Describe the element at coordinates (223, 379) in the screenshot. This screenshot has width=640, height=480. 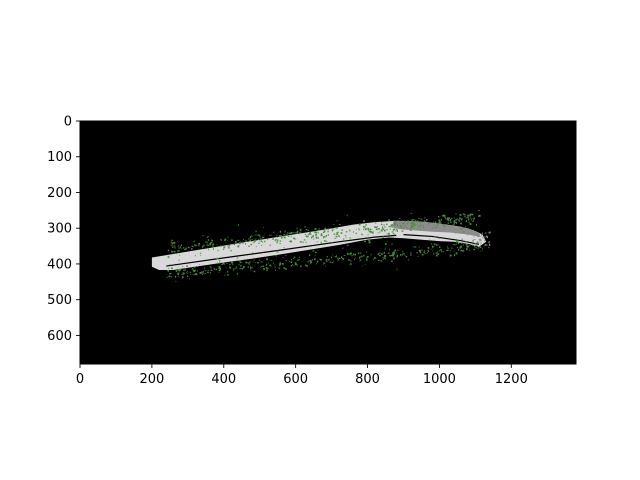
I see `x-tick-label: 400` at that location.